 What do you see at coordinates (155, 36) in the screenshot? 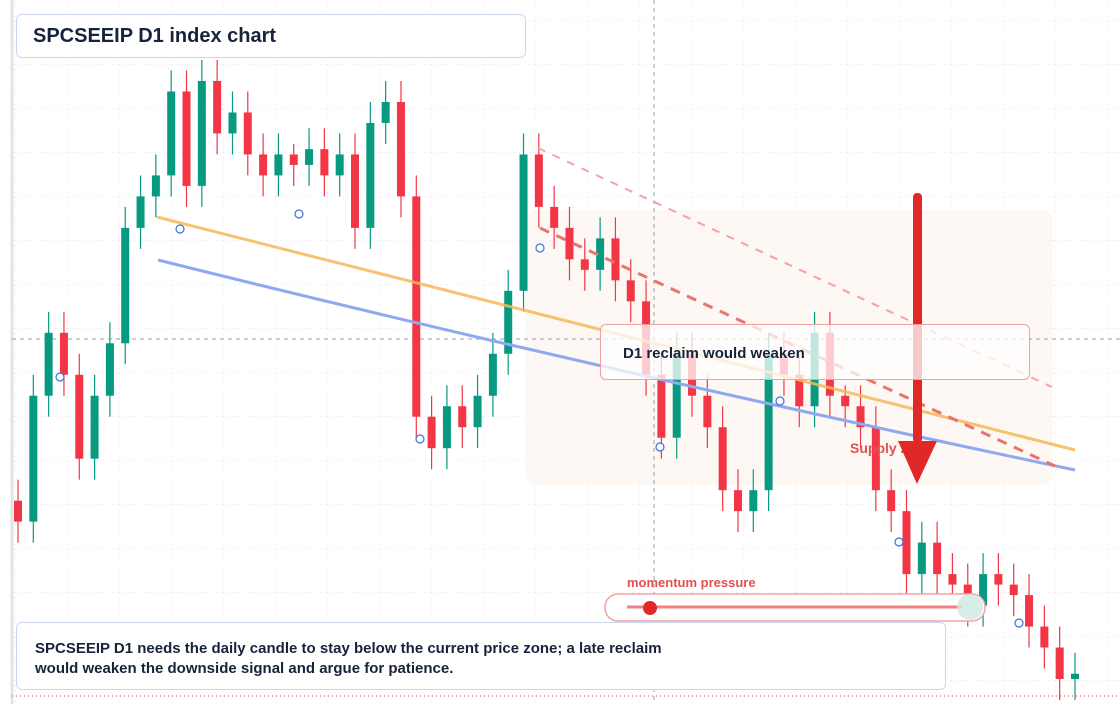
I see `title: SPCSEEIP D1 index chart` at bounding box center [155, 36].